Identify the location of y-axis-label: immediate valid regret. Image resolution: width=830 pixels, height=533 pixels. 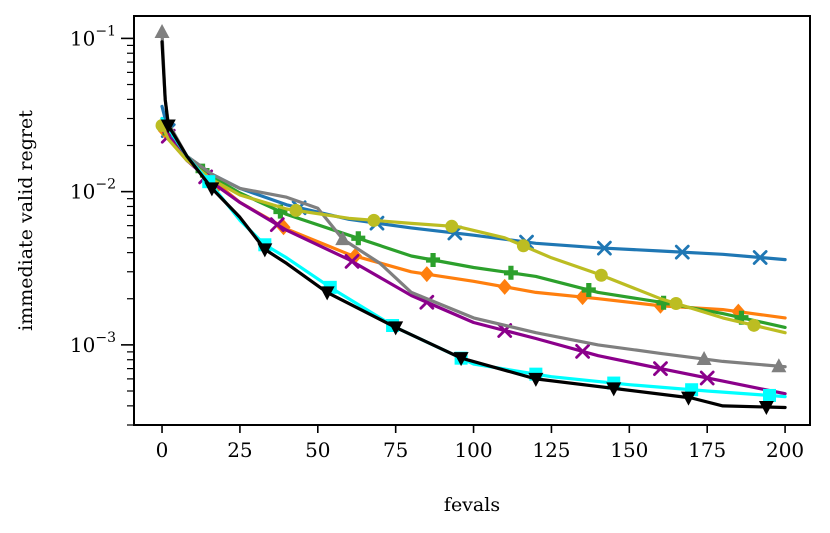
(26, 220).